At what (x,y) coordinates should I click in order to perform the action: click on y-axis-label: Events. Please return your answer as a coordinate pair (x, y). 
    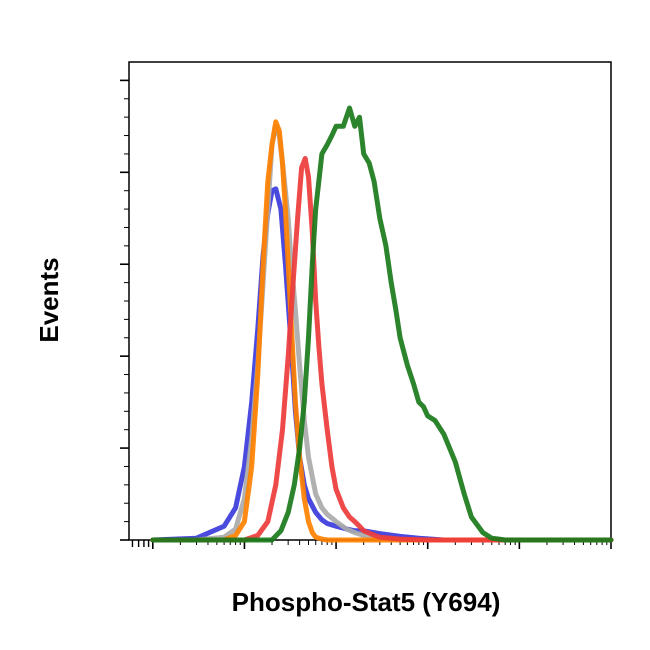
    Looking at the image, I should click on (49, 299).